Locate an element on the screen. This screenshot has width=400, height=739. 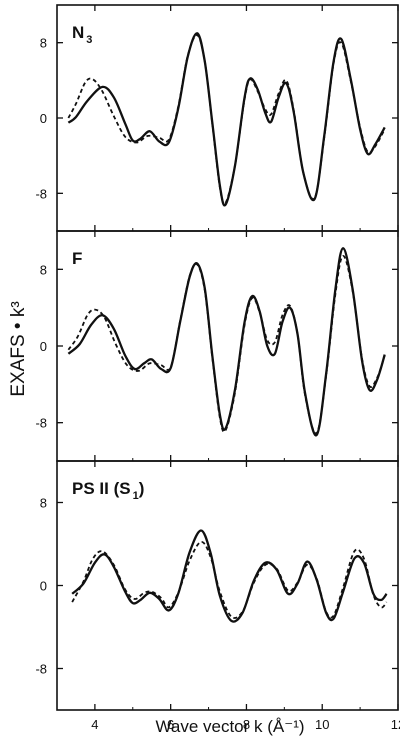
panel-label: F is located at coordinates (77, 258).